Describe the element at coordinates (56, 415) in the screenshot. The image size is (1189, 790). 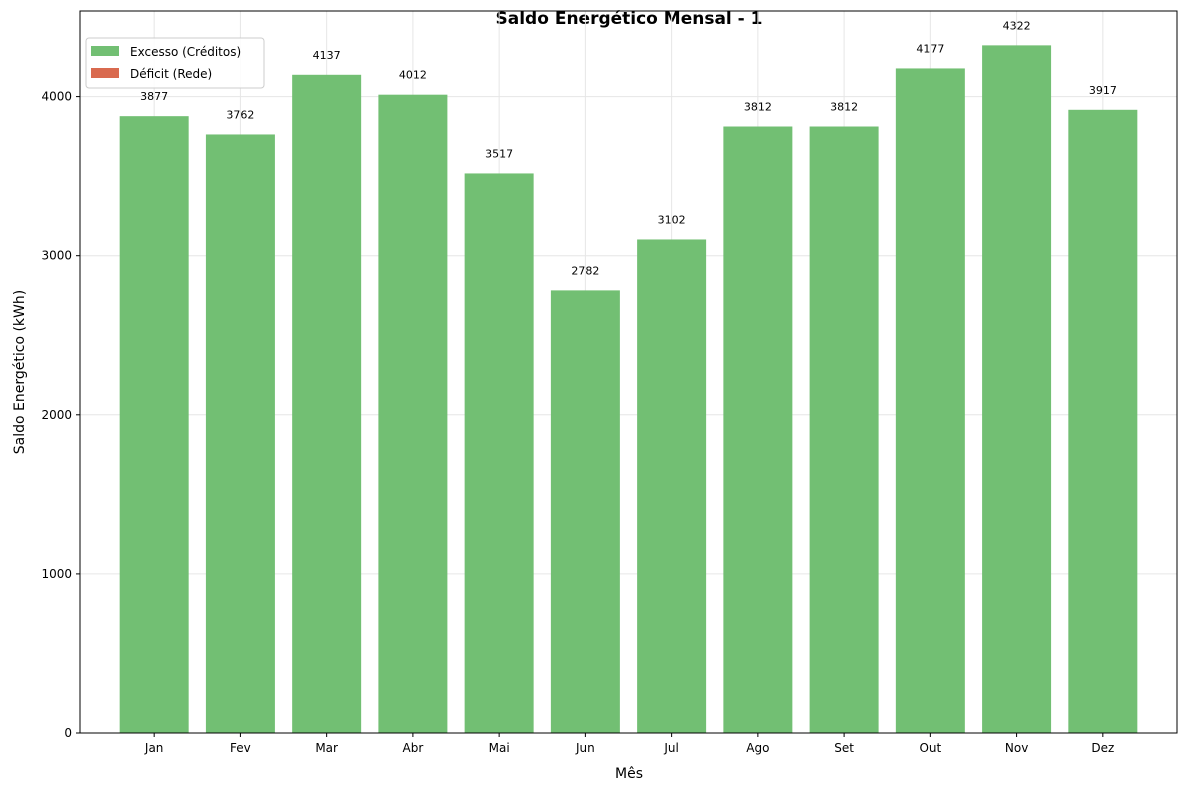
I see `y-tick-label: 2000` at that location.